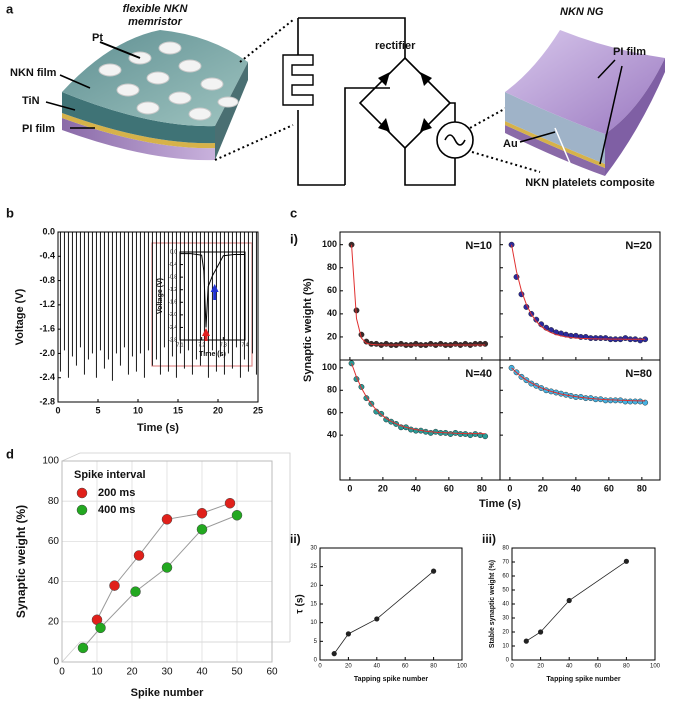  What do you see at coordinates (47, 280) in the screenshot?
I see `y-tick-label: -0.8` at bounding box center [47, 280].